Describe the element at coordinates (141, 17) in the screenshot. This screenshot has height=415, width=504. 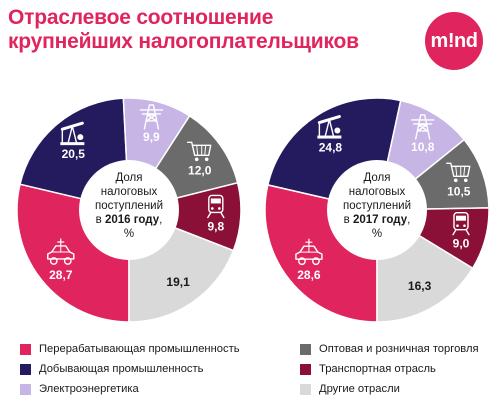
I see `chart-title-line-1: Отраслевое соотношение` at that location.